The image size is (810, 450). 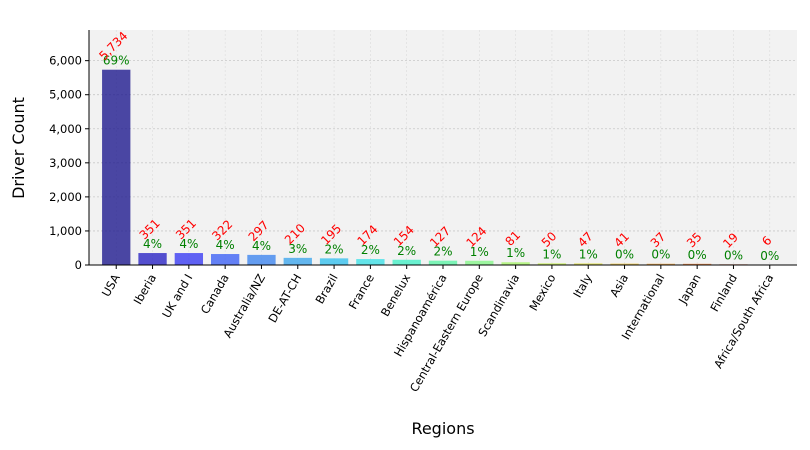 I want to click on x-tick-label: France, so click(x=361, y=292).